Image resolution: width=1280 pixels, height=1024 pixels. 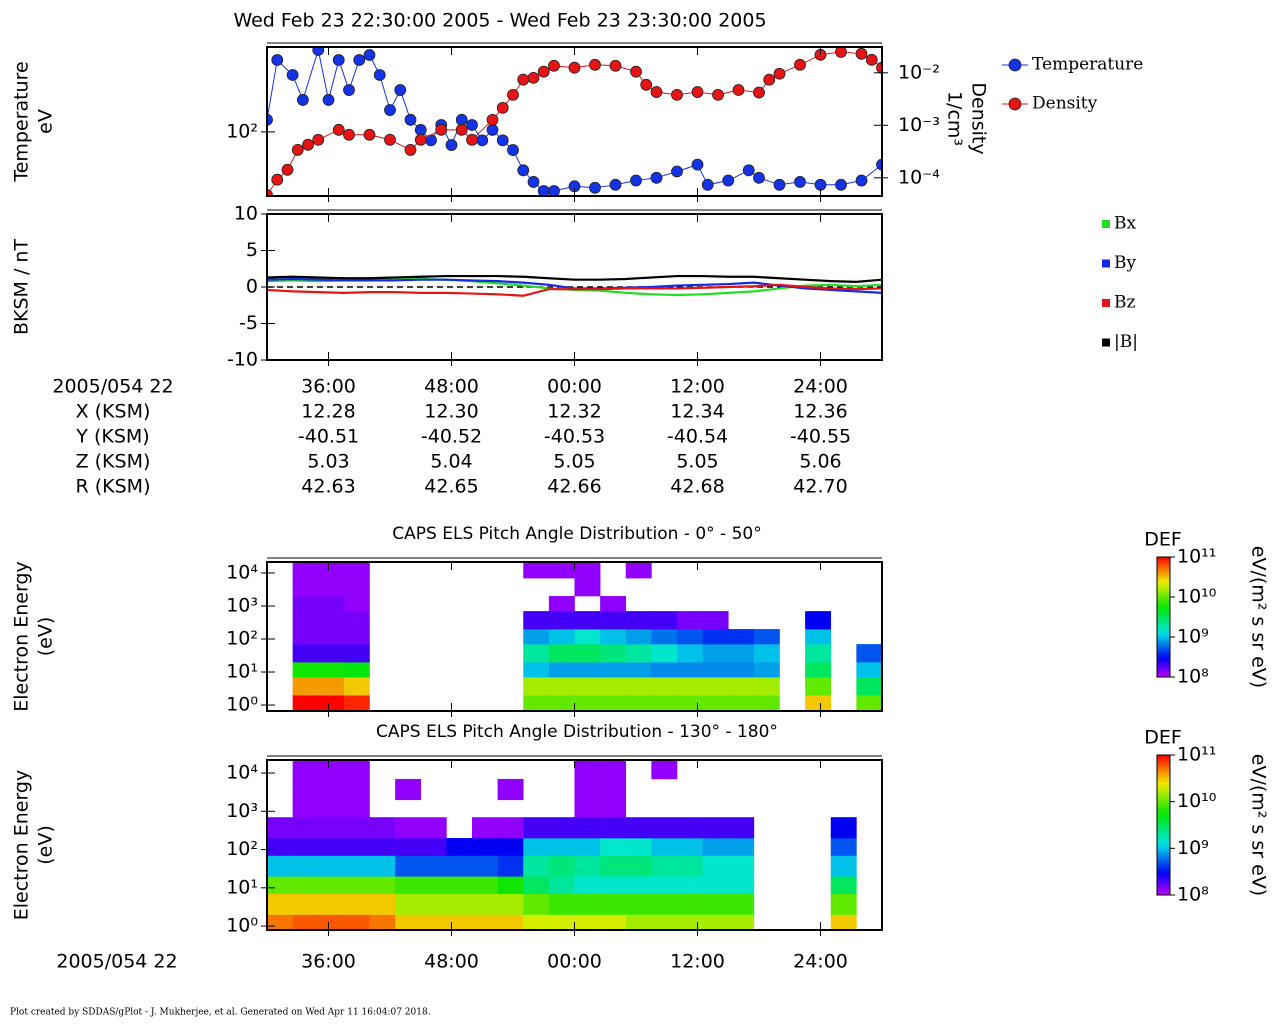 What do you see at coordinates (1125, 263) in the screenshot?
I see `legend-label: By` at bounding box center [1125, 263].